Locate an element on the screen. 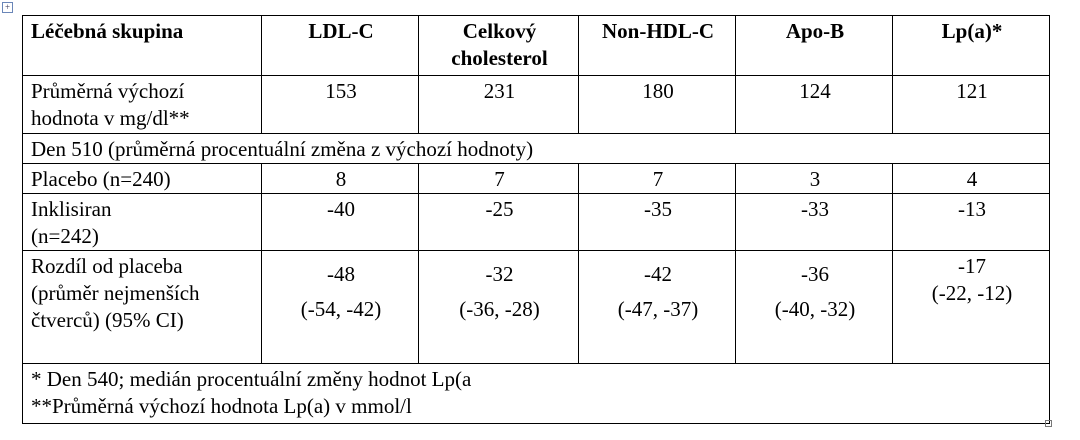 The height and width of the screenshot is (440, 1080). value-cell: -32 (-36, -28) is located at coordinates (498, 307).